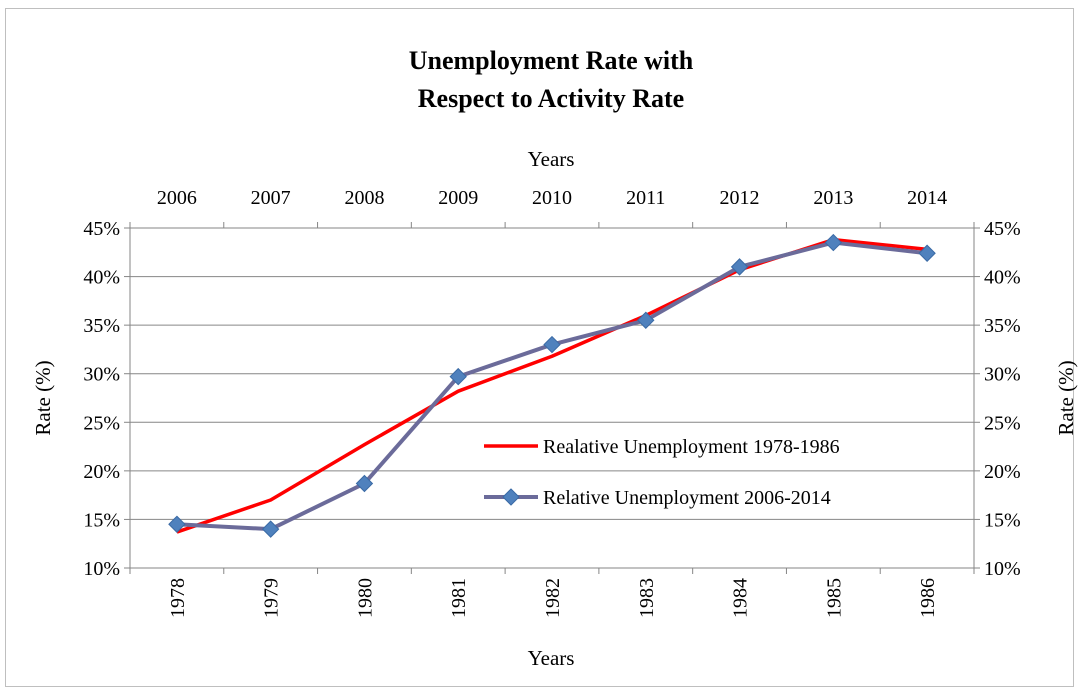 This screenshot has height=693, width=1081. What do you see at coordinates (647, 598) in the screenshot?
I see `bottom-x-tick-label: 1983` at bounding box center [647, 598].